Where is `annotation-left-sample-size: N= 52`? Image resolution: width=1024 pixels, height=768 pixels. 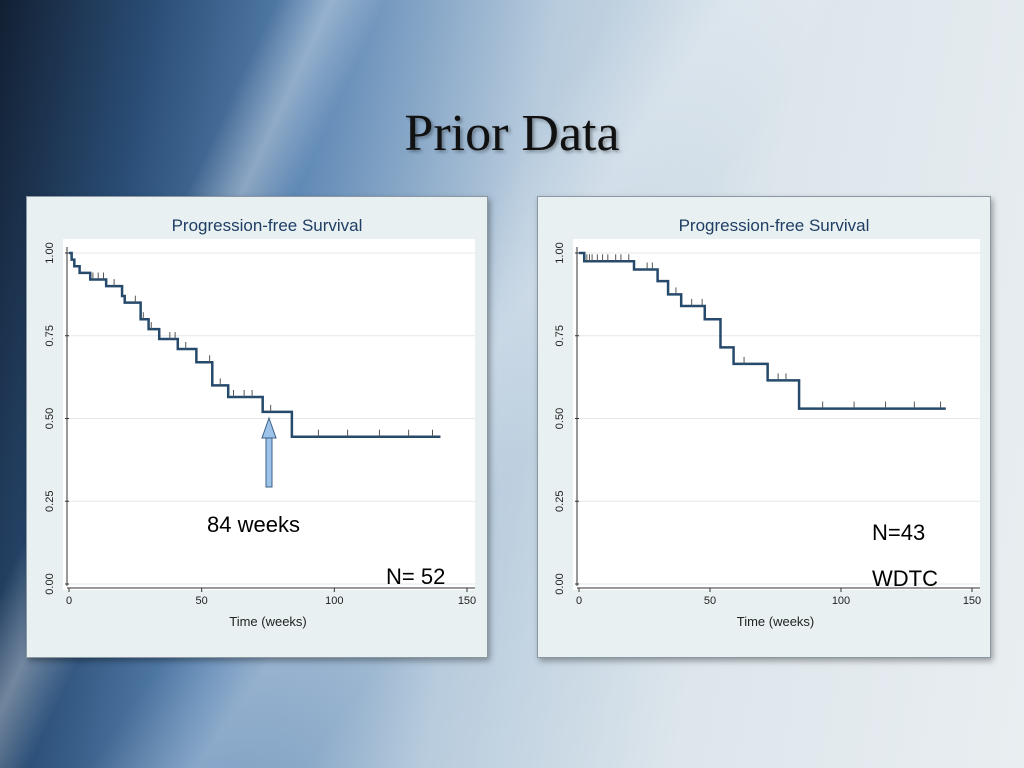
annotation-left-sample-size: N= 52 is located at coordinates (416, 576).